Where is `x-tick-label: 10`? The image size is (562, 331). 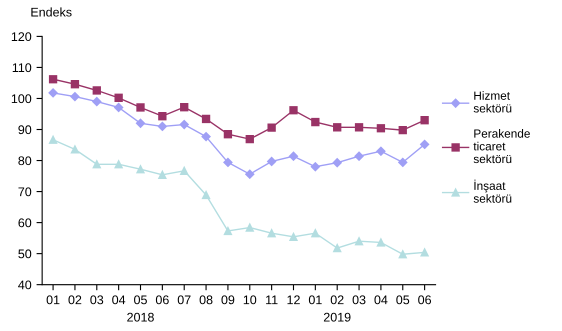
x-tick-label: 10 is located at coordinates (250, 299).